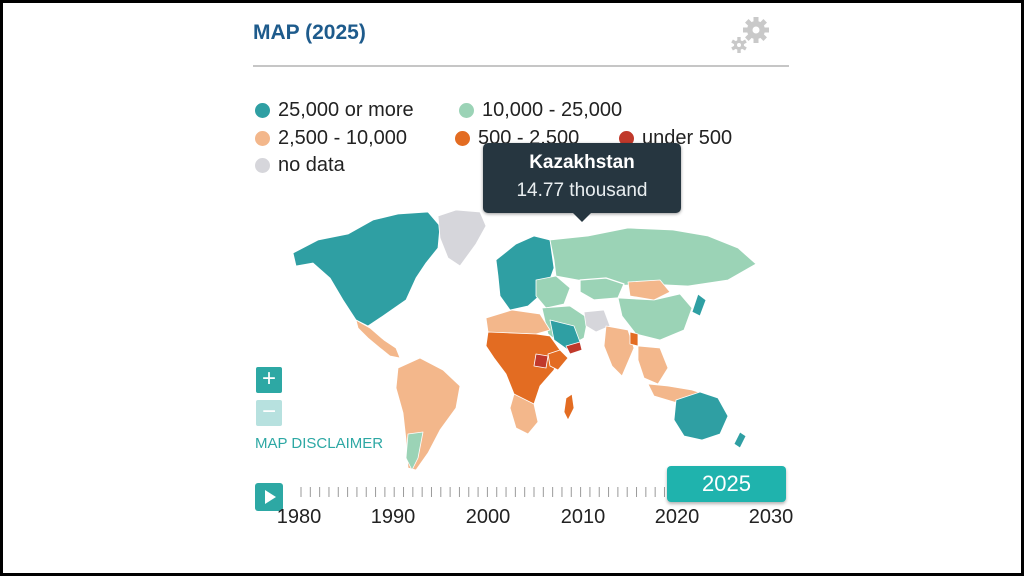 The width and height of the screenshot is (1024, 576). I want to click on region-india, so click(619, 351).